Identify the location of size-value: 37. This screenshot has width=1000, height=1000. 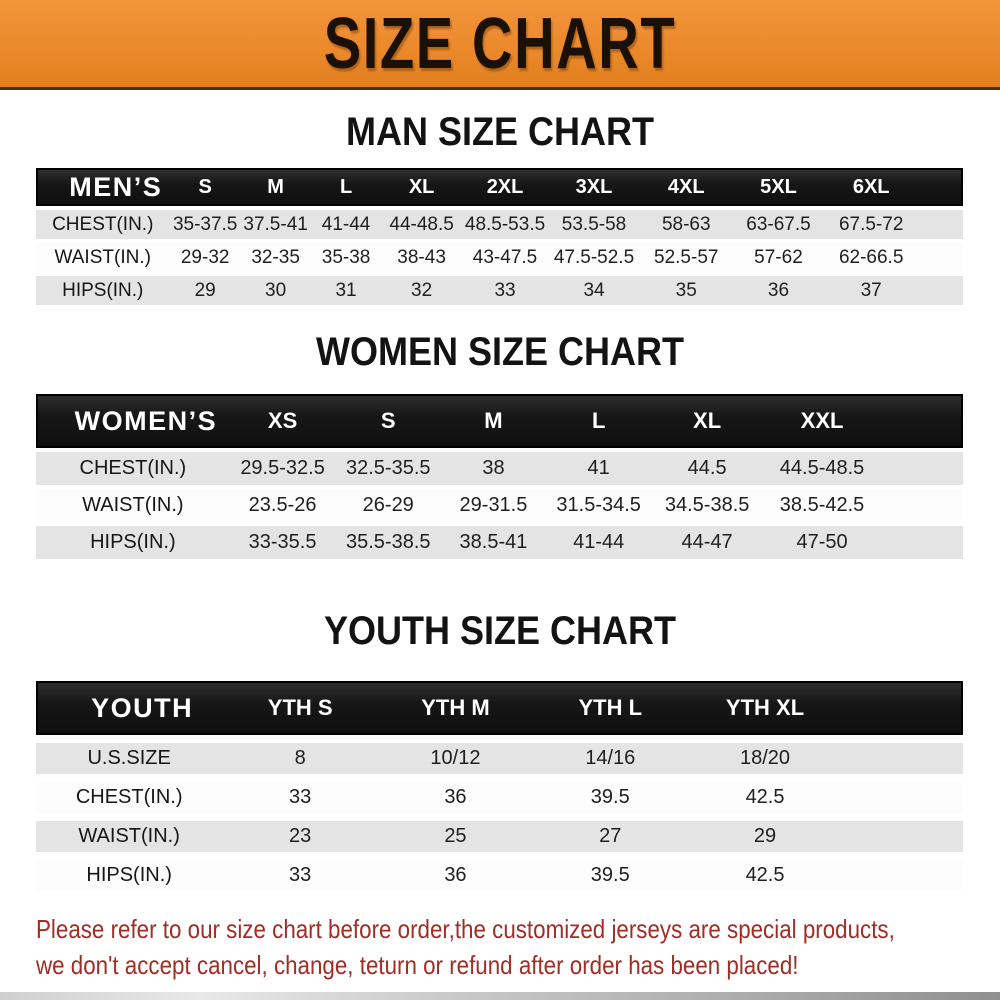
(871, 290).